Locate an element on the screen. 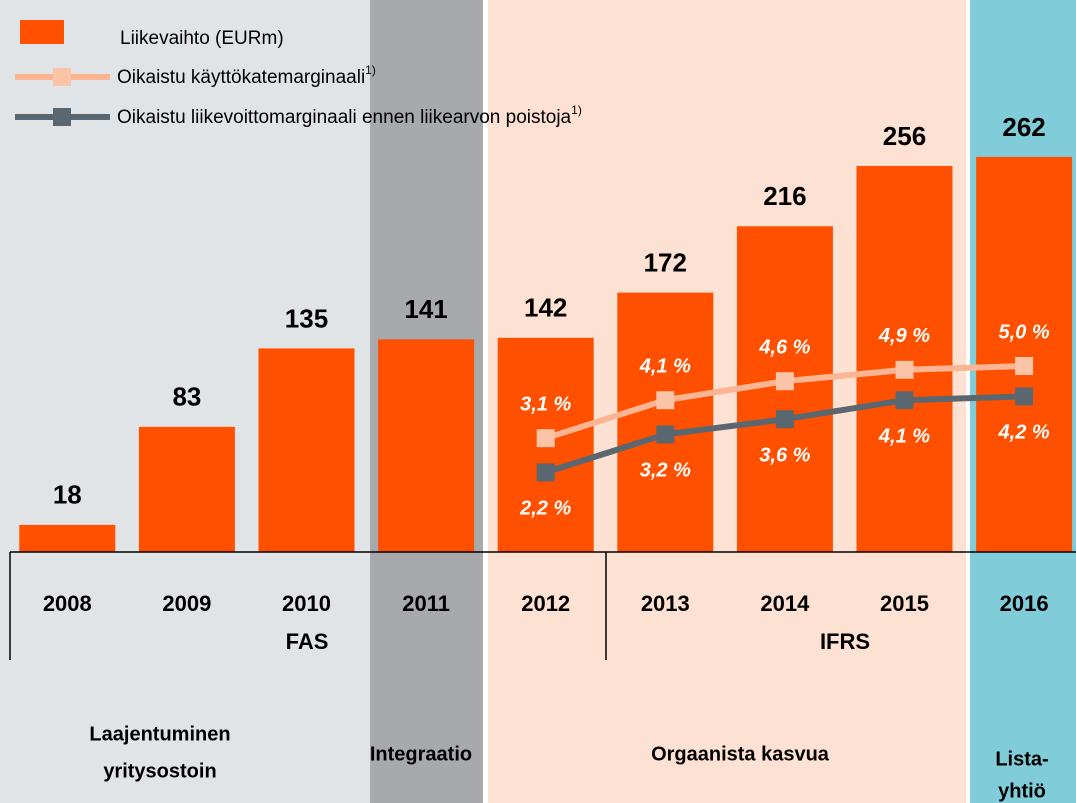 The width and height of the screenshot is (1076, 803). x-tick-label: 2008 is located at coordinates (67, 603).